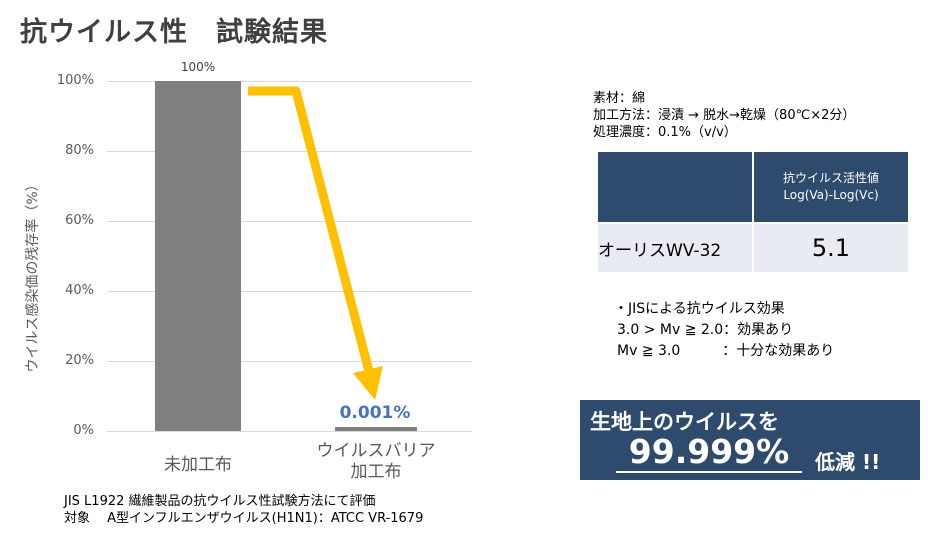  I want to click on y-tick-20: 20%, so click(79, 360).